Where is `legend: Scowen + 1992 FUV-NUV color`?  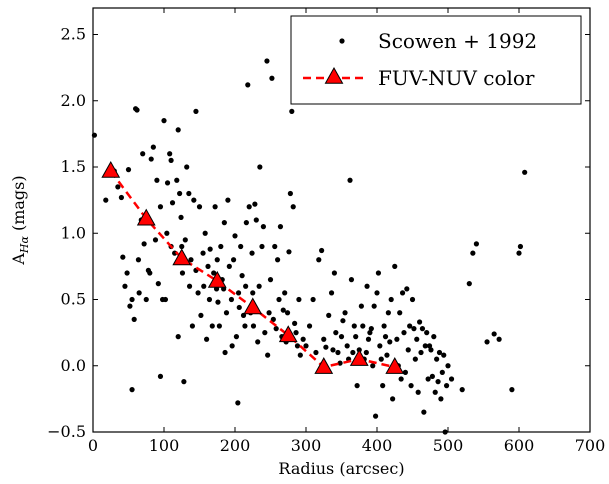
legend: Scowen + 1992 FUV-NUV color is located at coordinates (436, 60).